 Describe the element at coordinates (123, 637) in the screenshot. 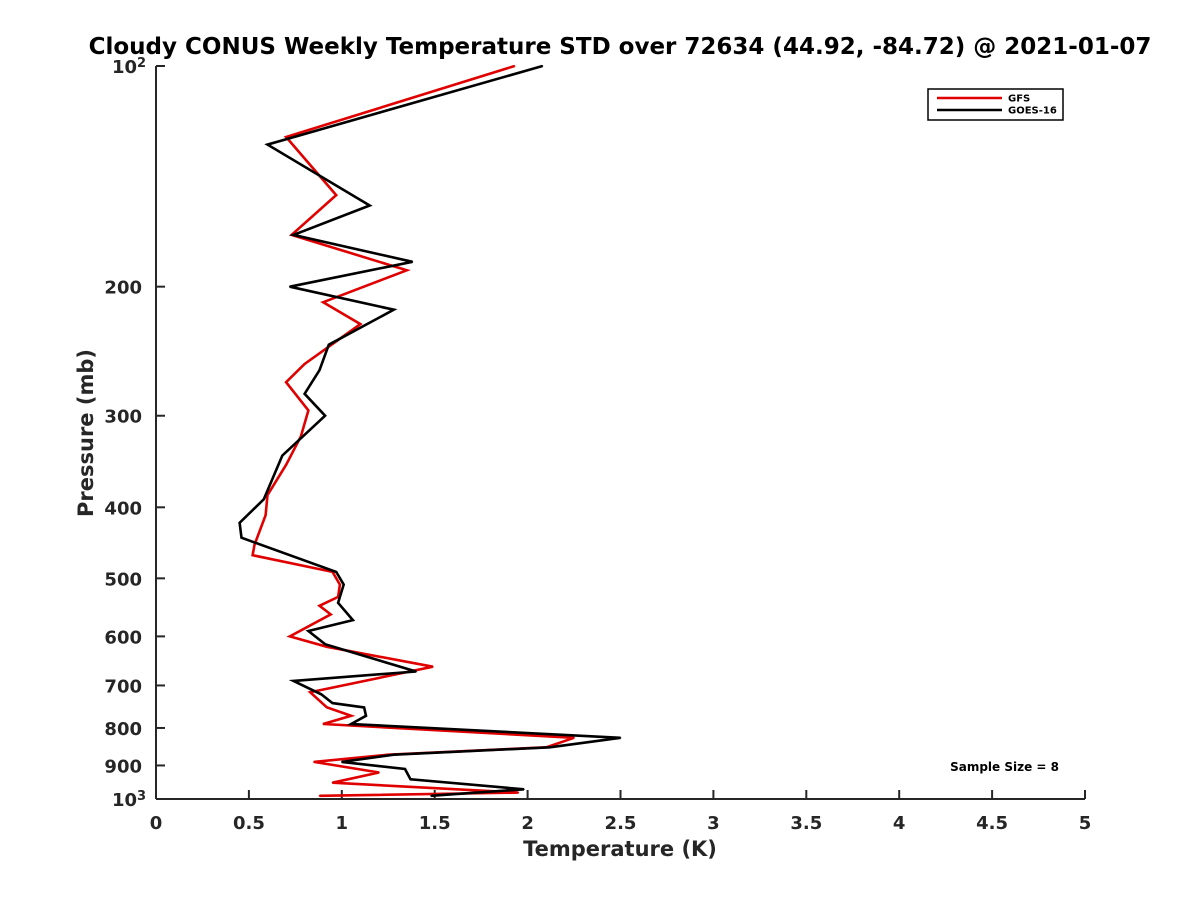

I see `y-tick-label: 600` at that location.